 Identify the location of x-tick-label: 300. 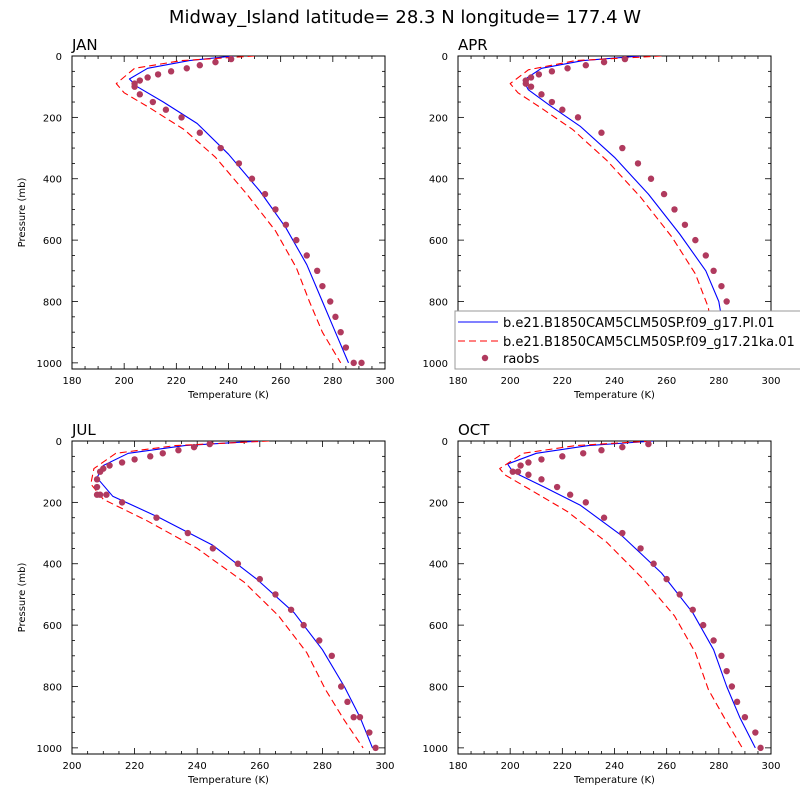
(384, 766).